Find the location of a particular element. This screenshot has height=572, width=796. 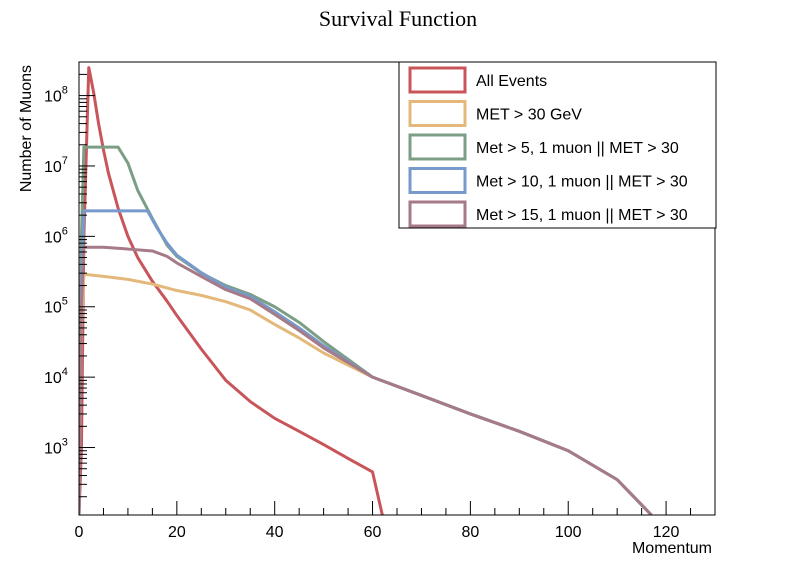

x-tick-label: 120 is located at coordinates (666, 532).